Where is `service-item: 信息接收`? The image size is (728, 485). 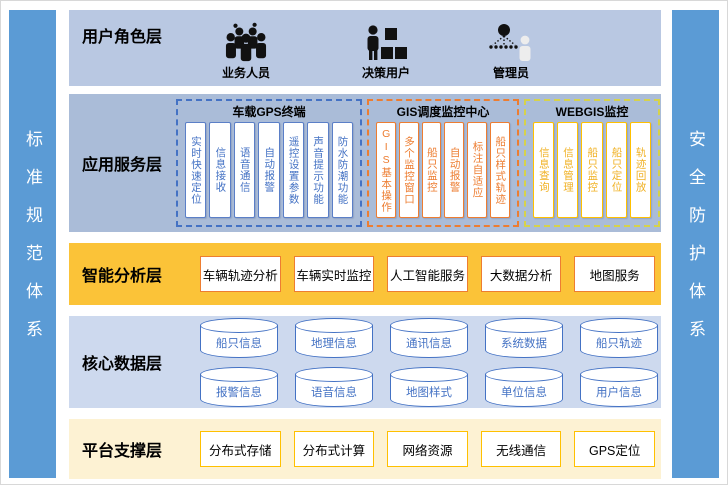
service-item: 信息接收 is located at coordinates (220, 170).